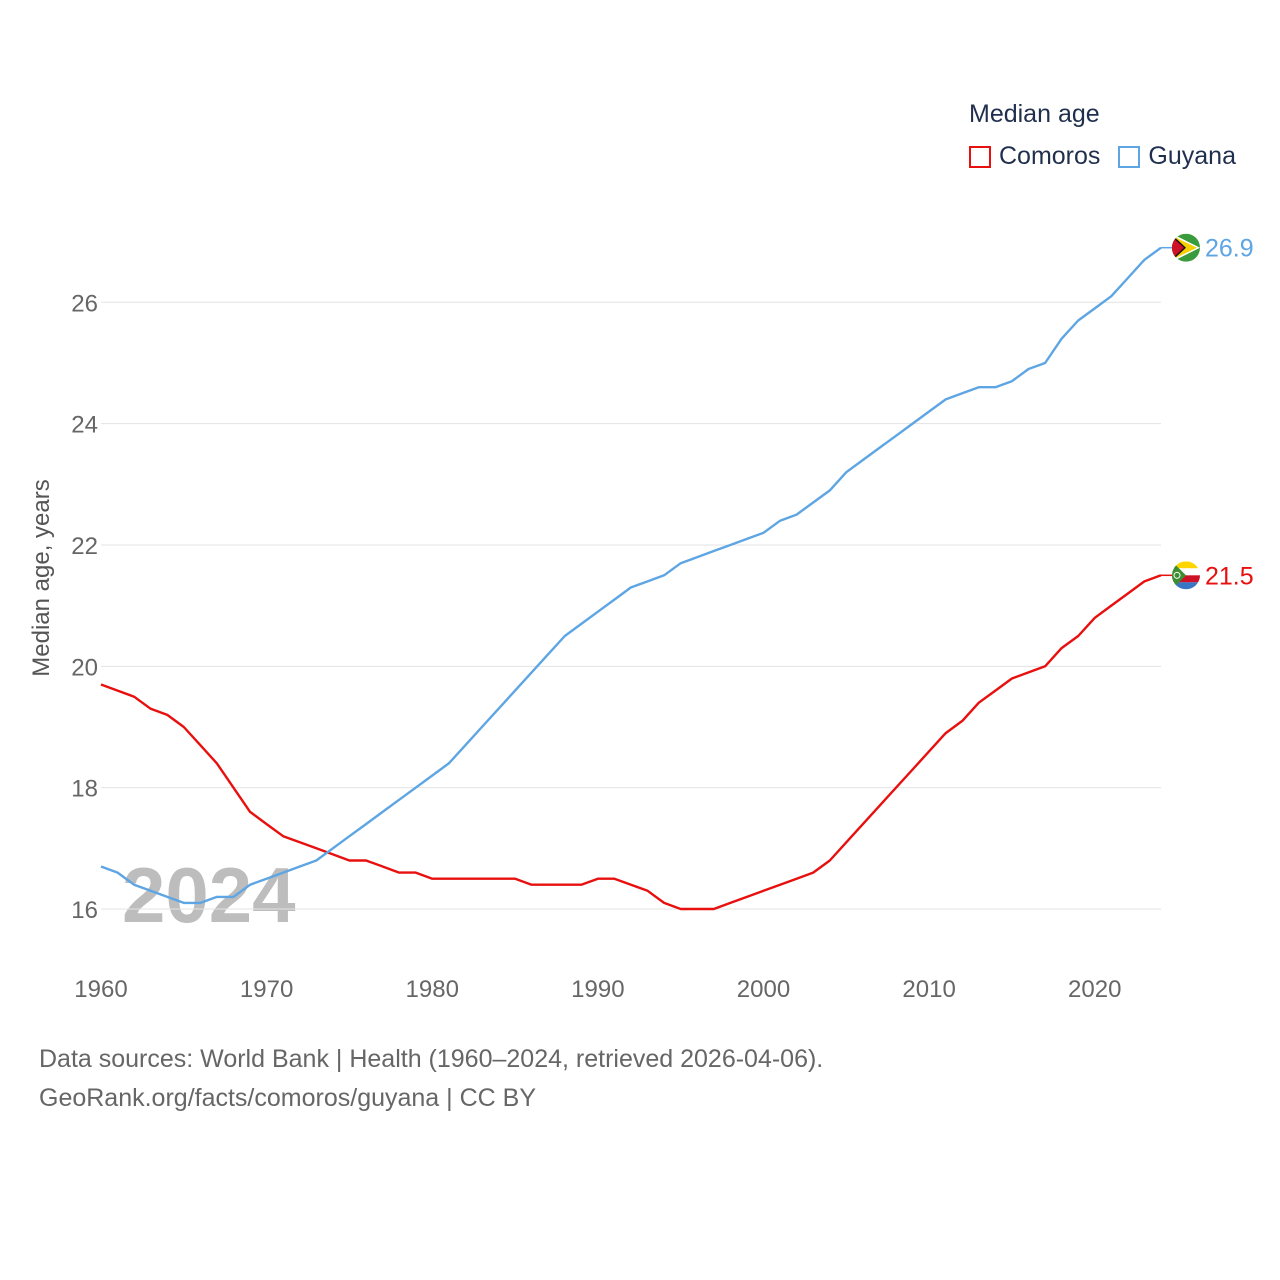 This screenshot has height=1280, width=1280. I want to click on legend-label-comoros: Comoros, so click(1050, 156).